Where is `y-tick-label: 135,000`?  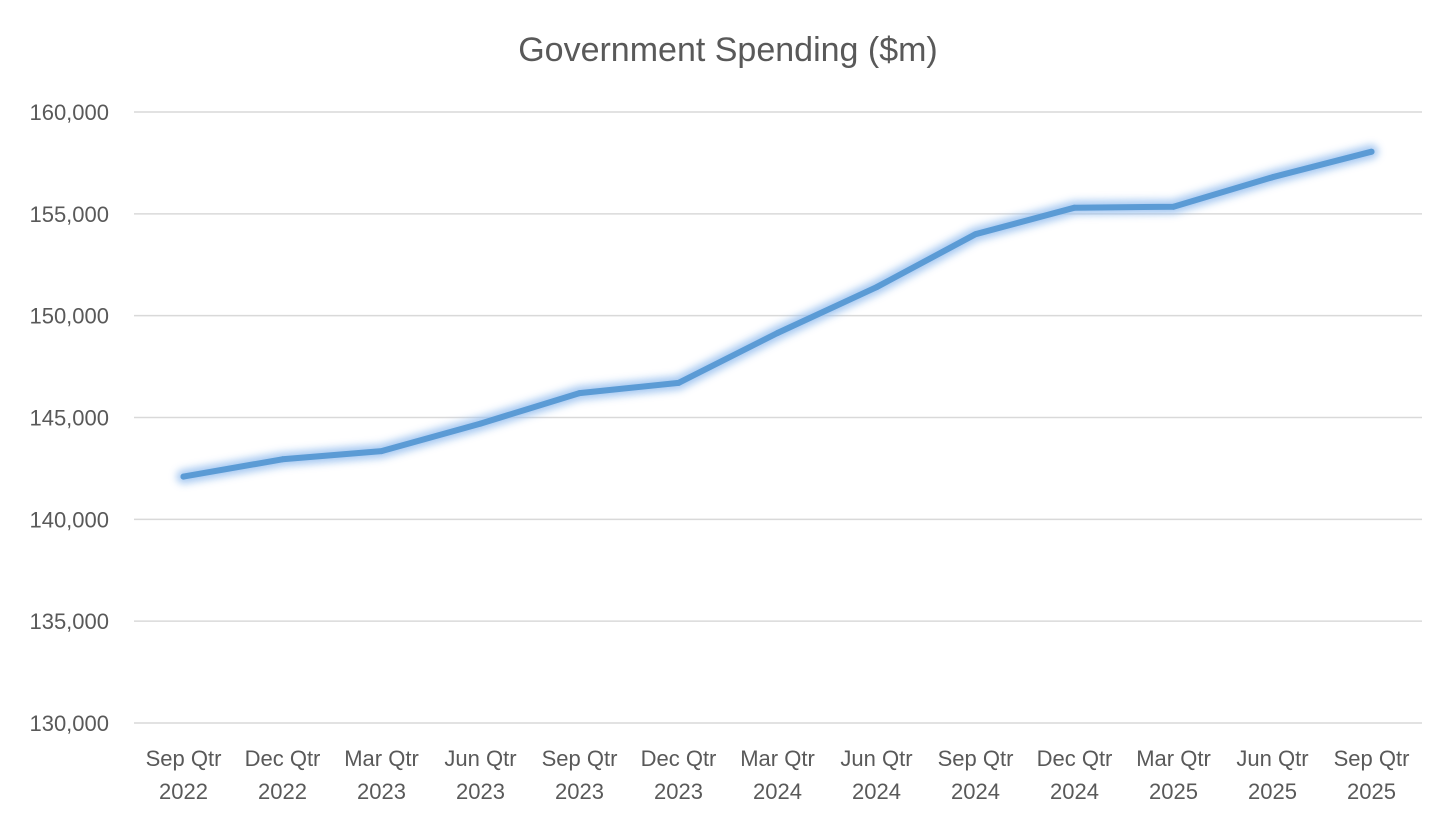 y-tick-label: 135,000 is located at coordinates (69, 621).